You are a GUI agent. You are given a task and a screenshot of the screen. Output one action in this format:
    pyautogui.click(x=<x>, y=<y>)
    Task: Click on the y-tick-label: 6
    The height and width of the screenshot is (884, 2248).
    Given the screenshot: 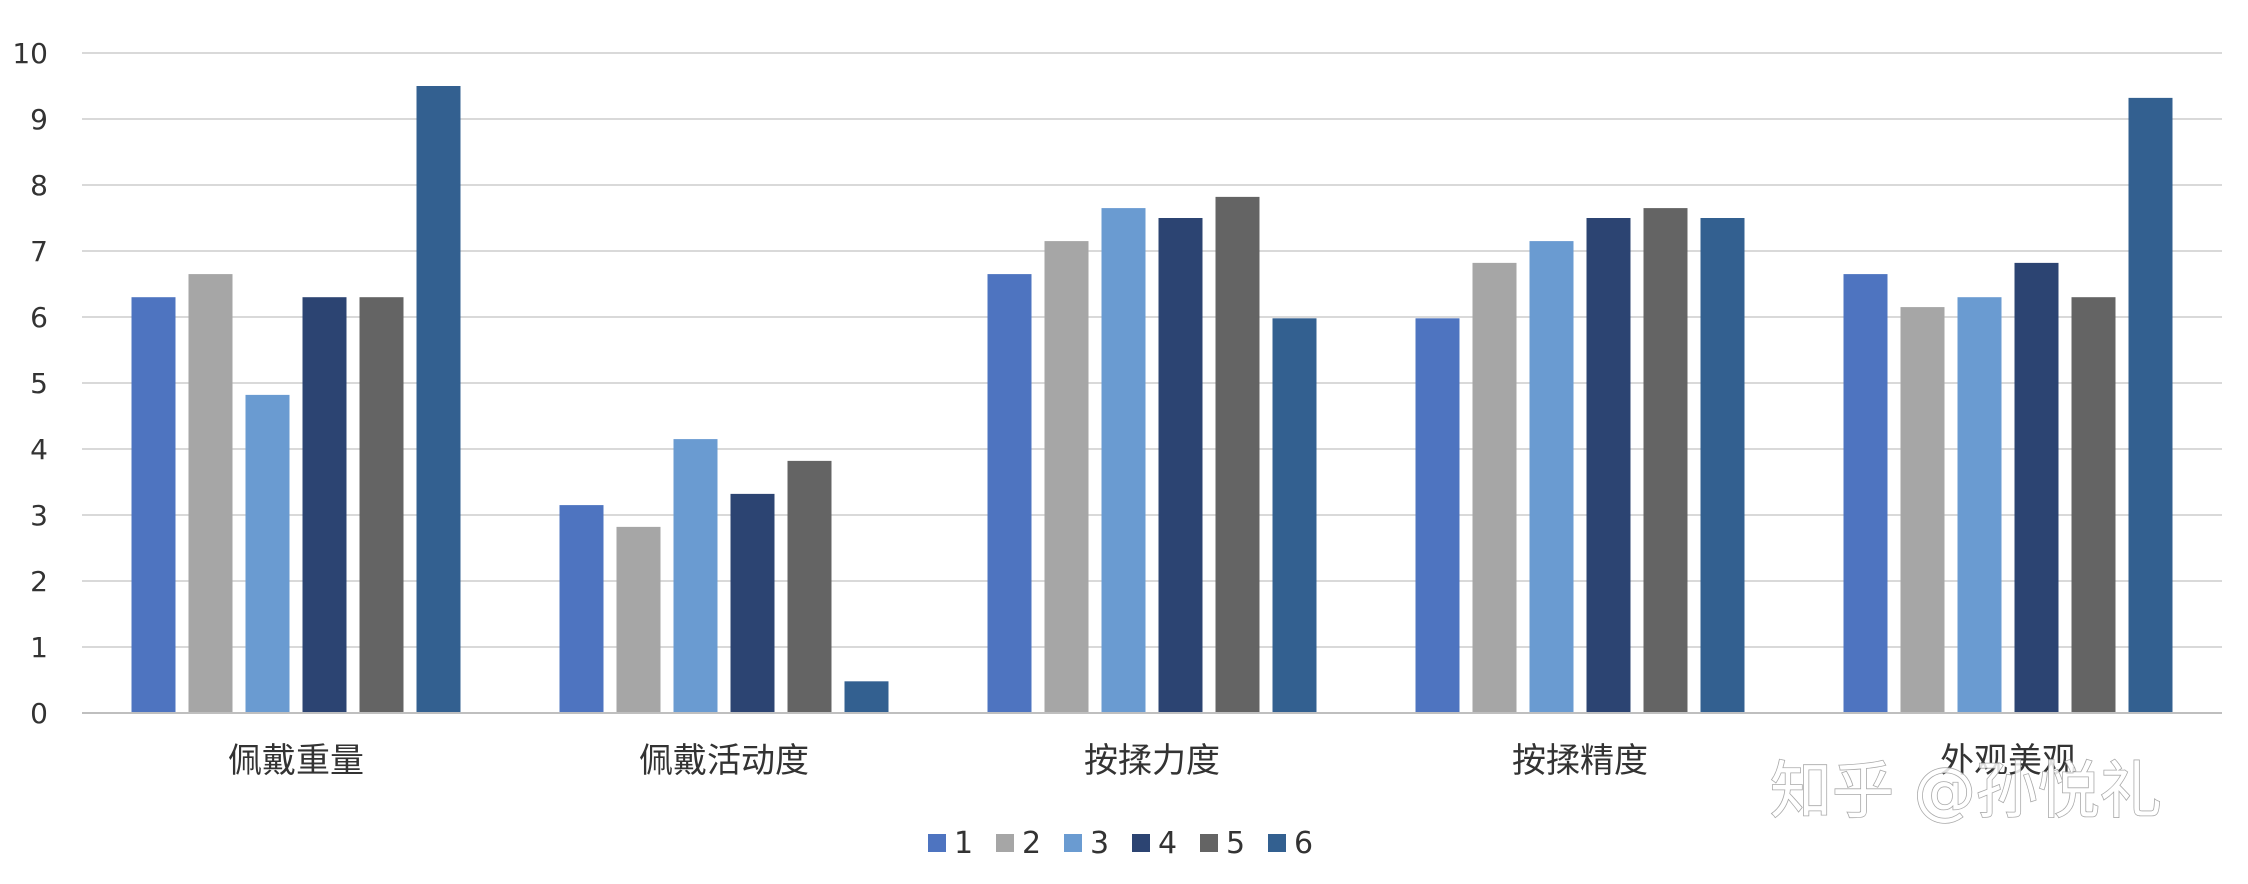 What is the action you would take?
    pyautogui.click(x=39, y=317)
    